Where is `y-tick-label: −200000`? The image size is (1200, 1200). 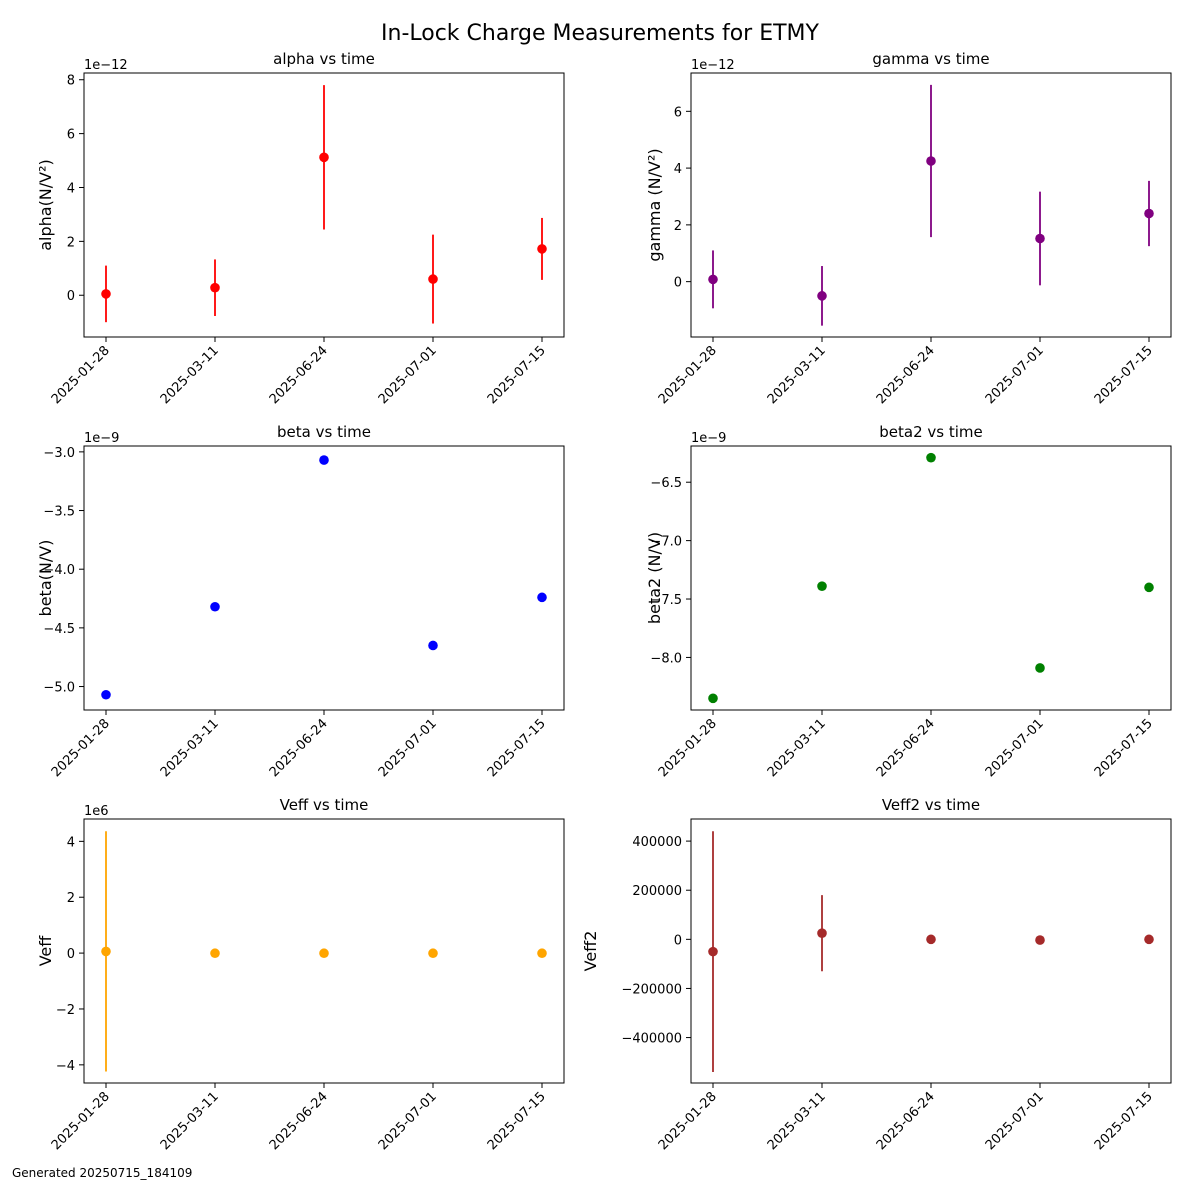
y-tick-label: −200000 is located at coordinates (651, 989).